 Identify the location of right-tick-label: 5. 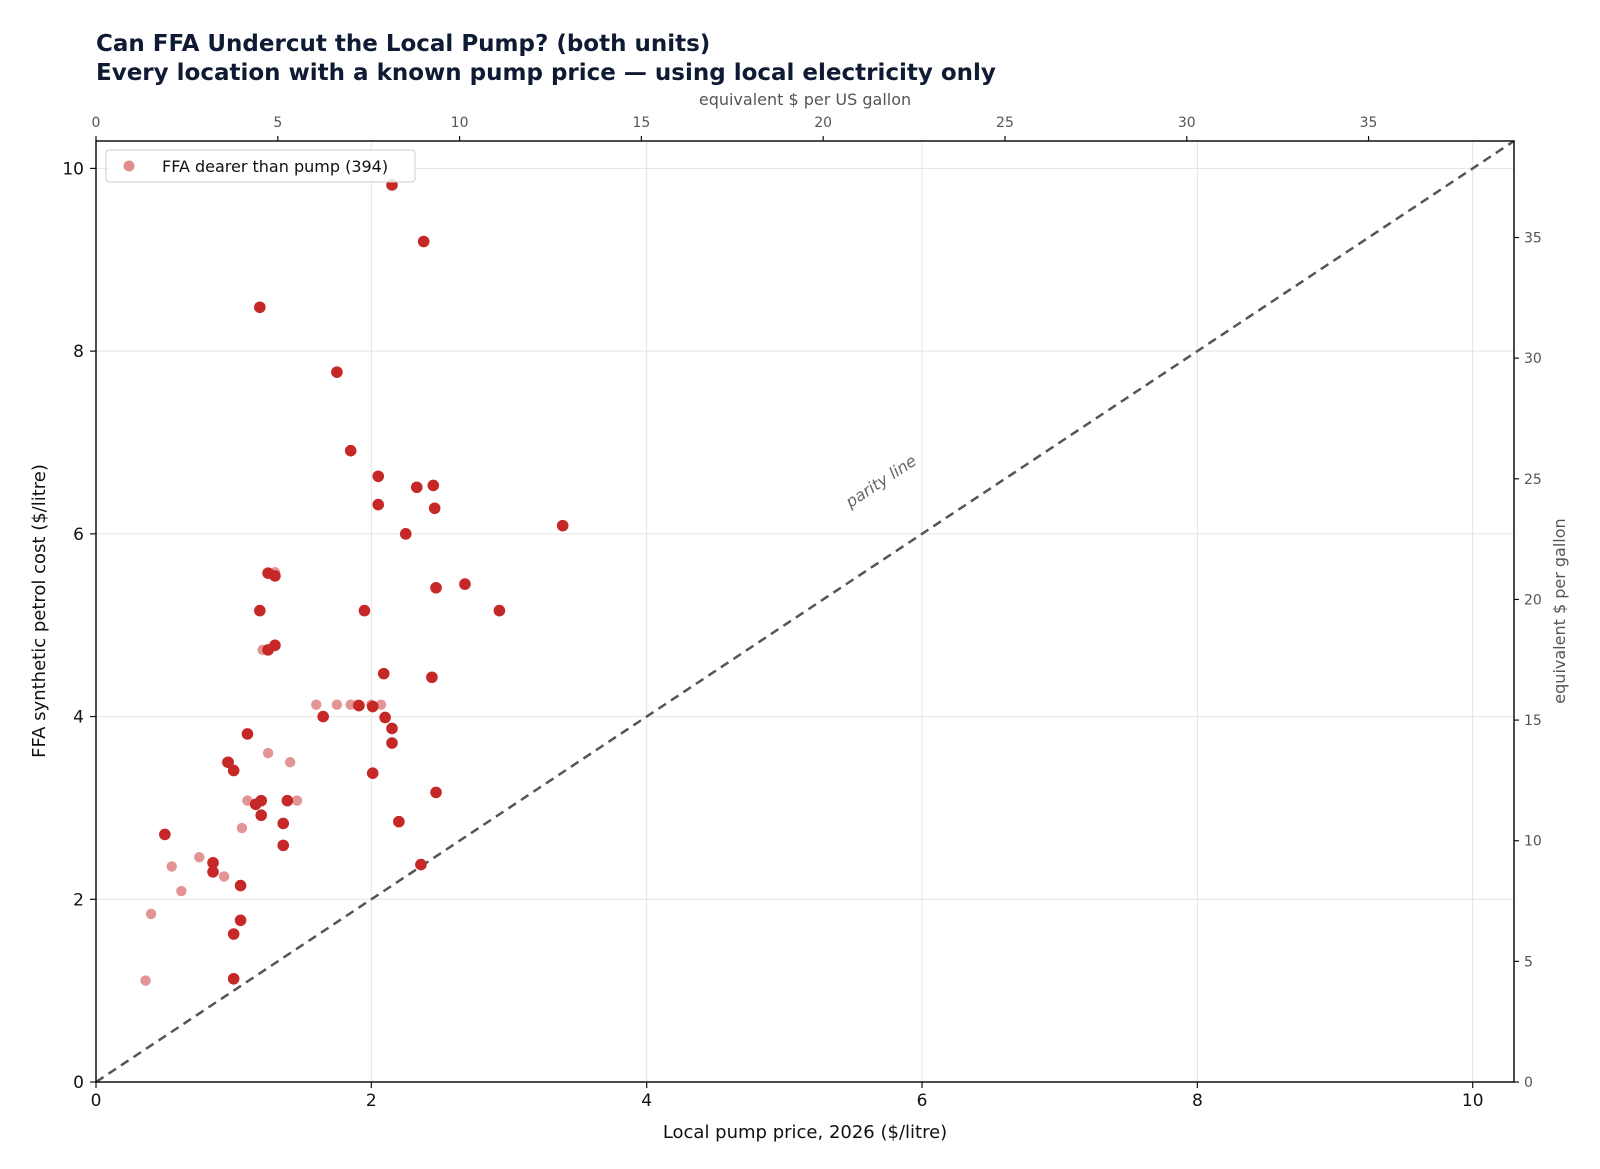
(1528, 962).